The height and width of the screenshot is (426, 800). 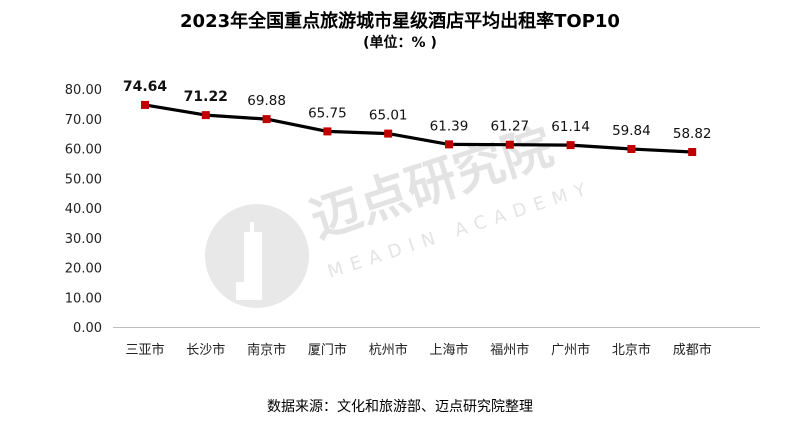 I want to click on x-tick-label: 杭州市, so click(x=388, y=350).